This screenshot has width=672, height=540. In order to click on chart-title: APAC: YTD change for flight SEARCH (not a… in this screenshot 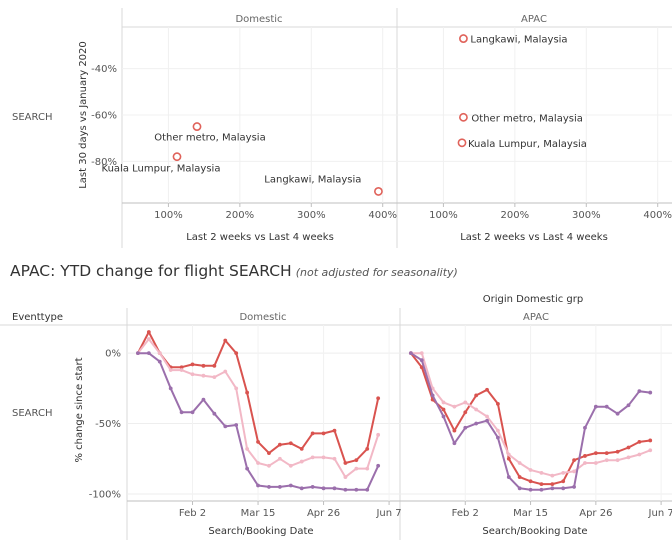, I will do `click(234, 271)`.